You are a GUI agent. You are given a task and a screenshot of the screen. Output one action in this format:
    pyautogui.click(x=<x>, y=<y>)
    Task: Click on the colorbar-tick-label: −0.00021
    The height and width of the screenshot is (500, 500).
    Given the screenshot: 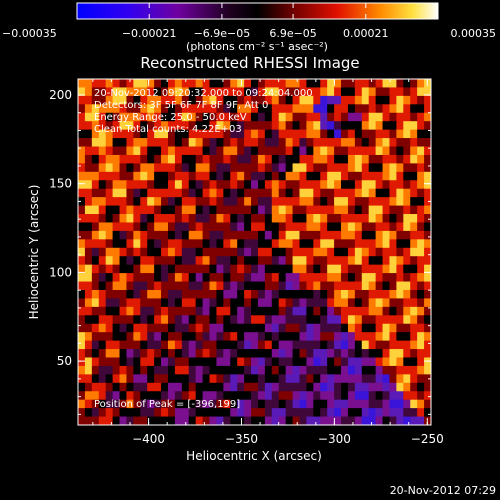 What is the action you would take?
    pyautogui.click(x=149, y=33)
    